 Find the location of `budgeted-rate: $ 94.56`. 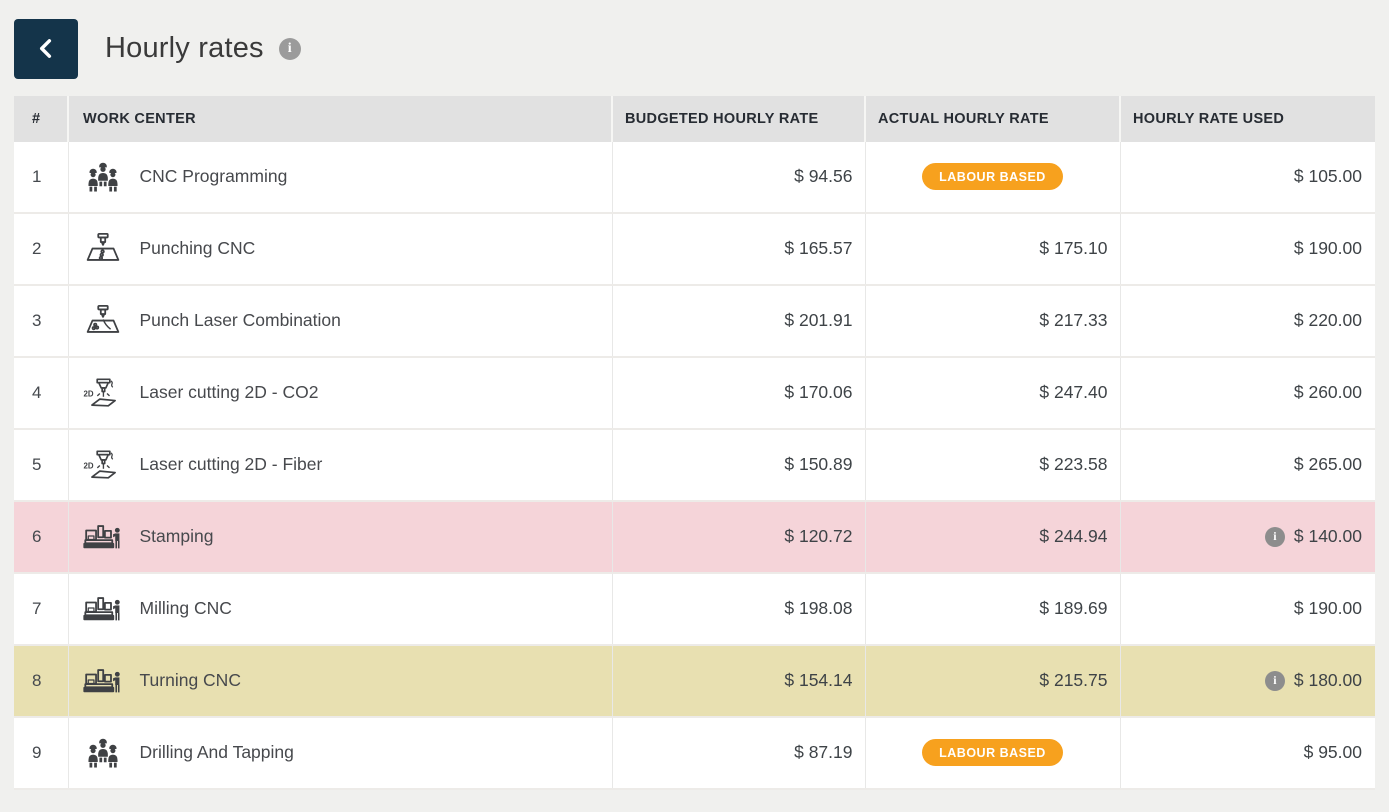

budgeted-rate: $ 94.56 is located at coordinates (738, 177).